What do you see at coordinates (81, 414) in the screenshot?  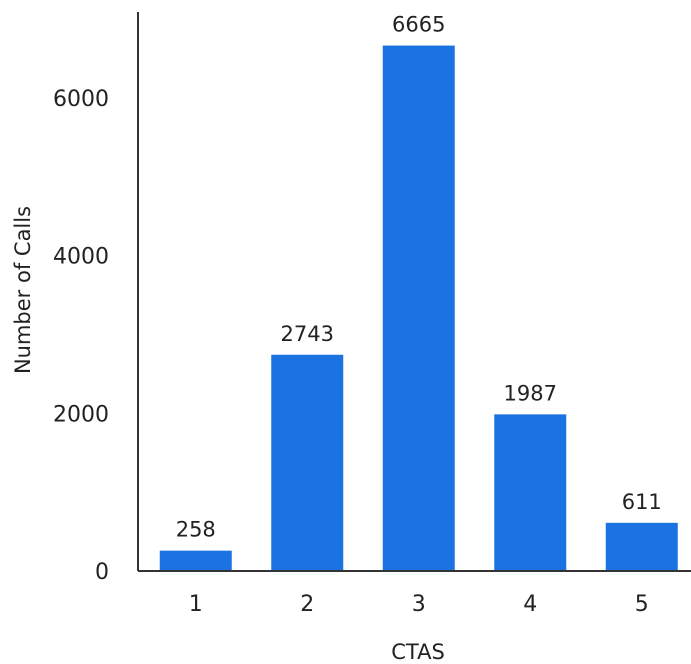 I see `y-tick-label-2000: 2000` at bounding box center [81, 414].